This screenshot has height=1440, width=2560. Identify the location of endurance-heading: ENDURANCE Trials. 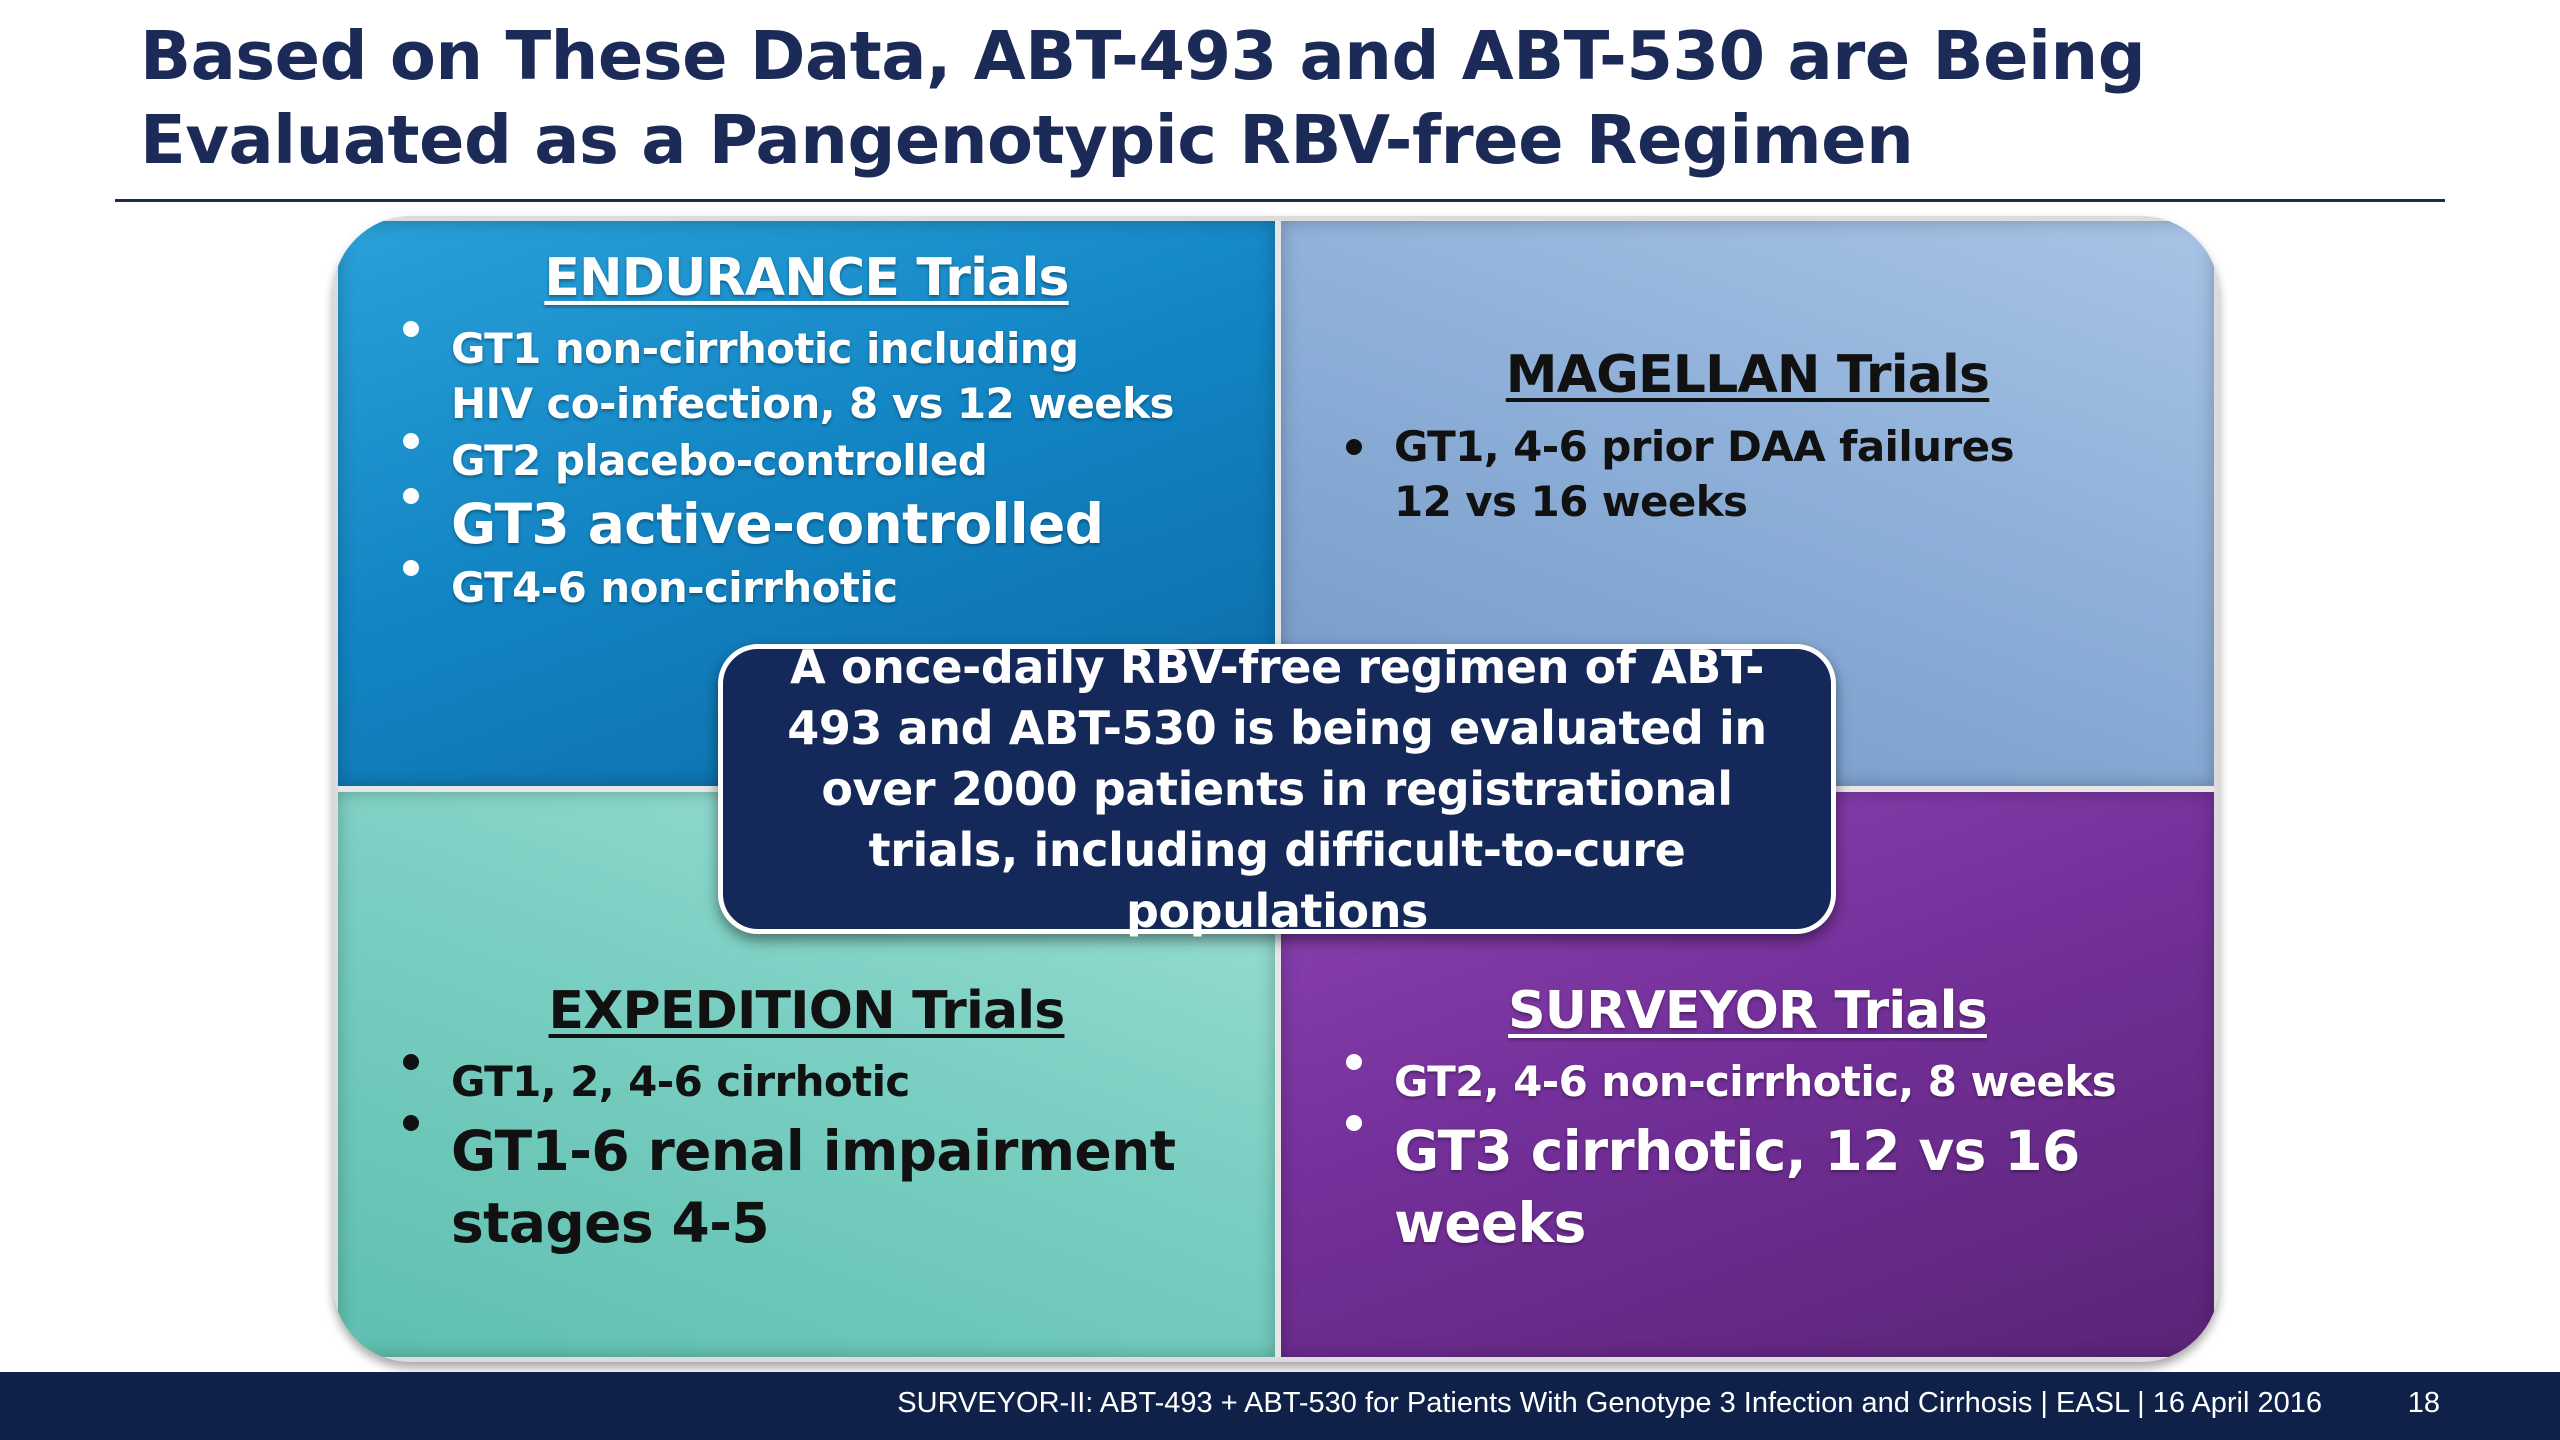
(806, 278).